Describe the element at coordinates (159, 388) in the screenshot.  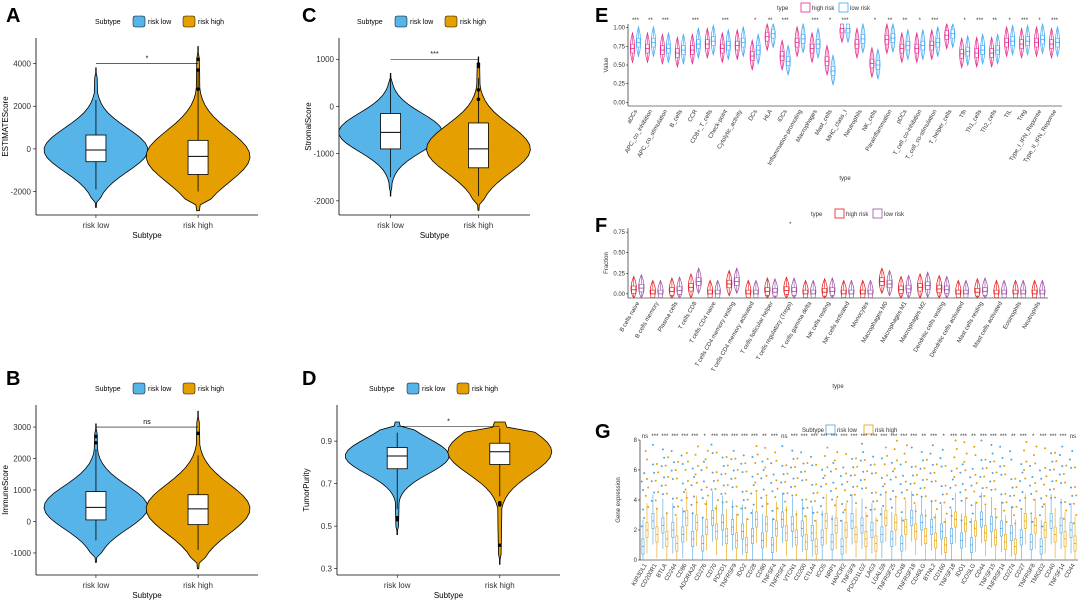
I see `legend: Subtype risk low risk high` at that location.